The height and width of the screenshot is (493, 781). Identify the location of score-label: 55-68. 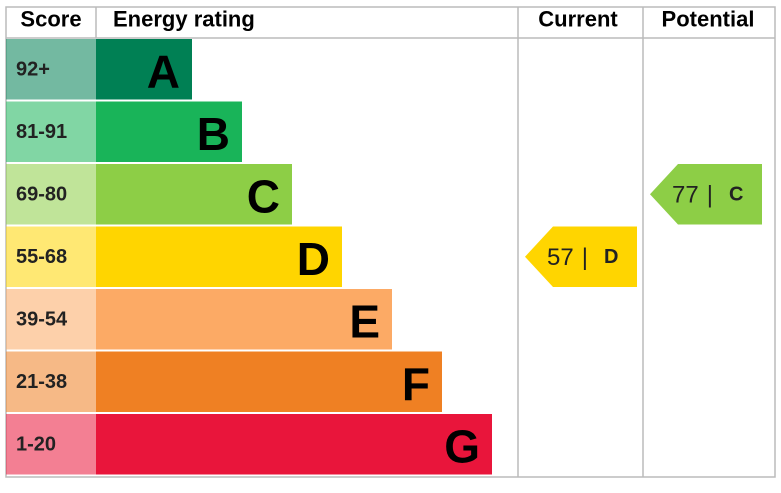
(41, 257).